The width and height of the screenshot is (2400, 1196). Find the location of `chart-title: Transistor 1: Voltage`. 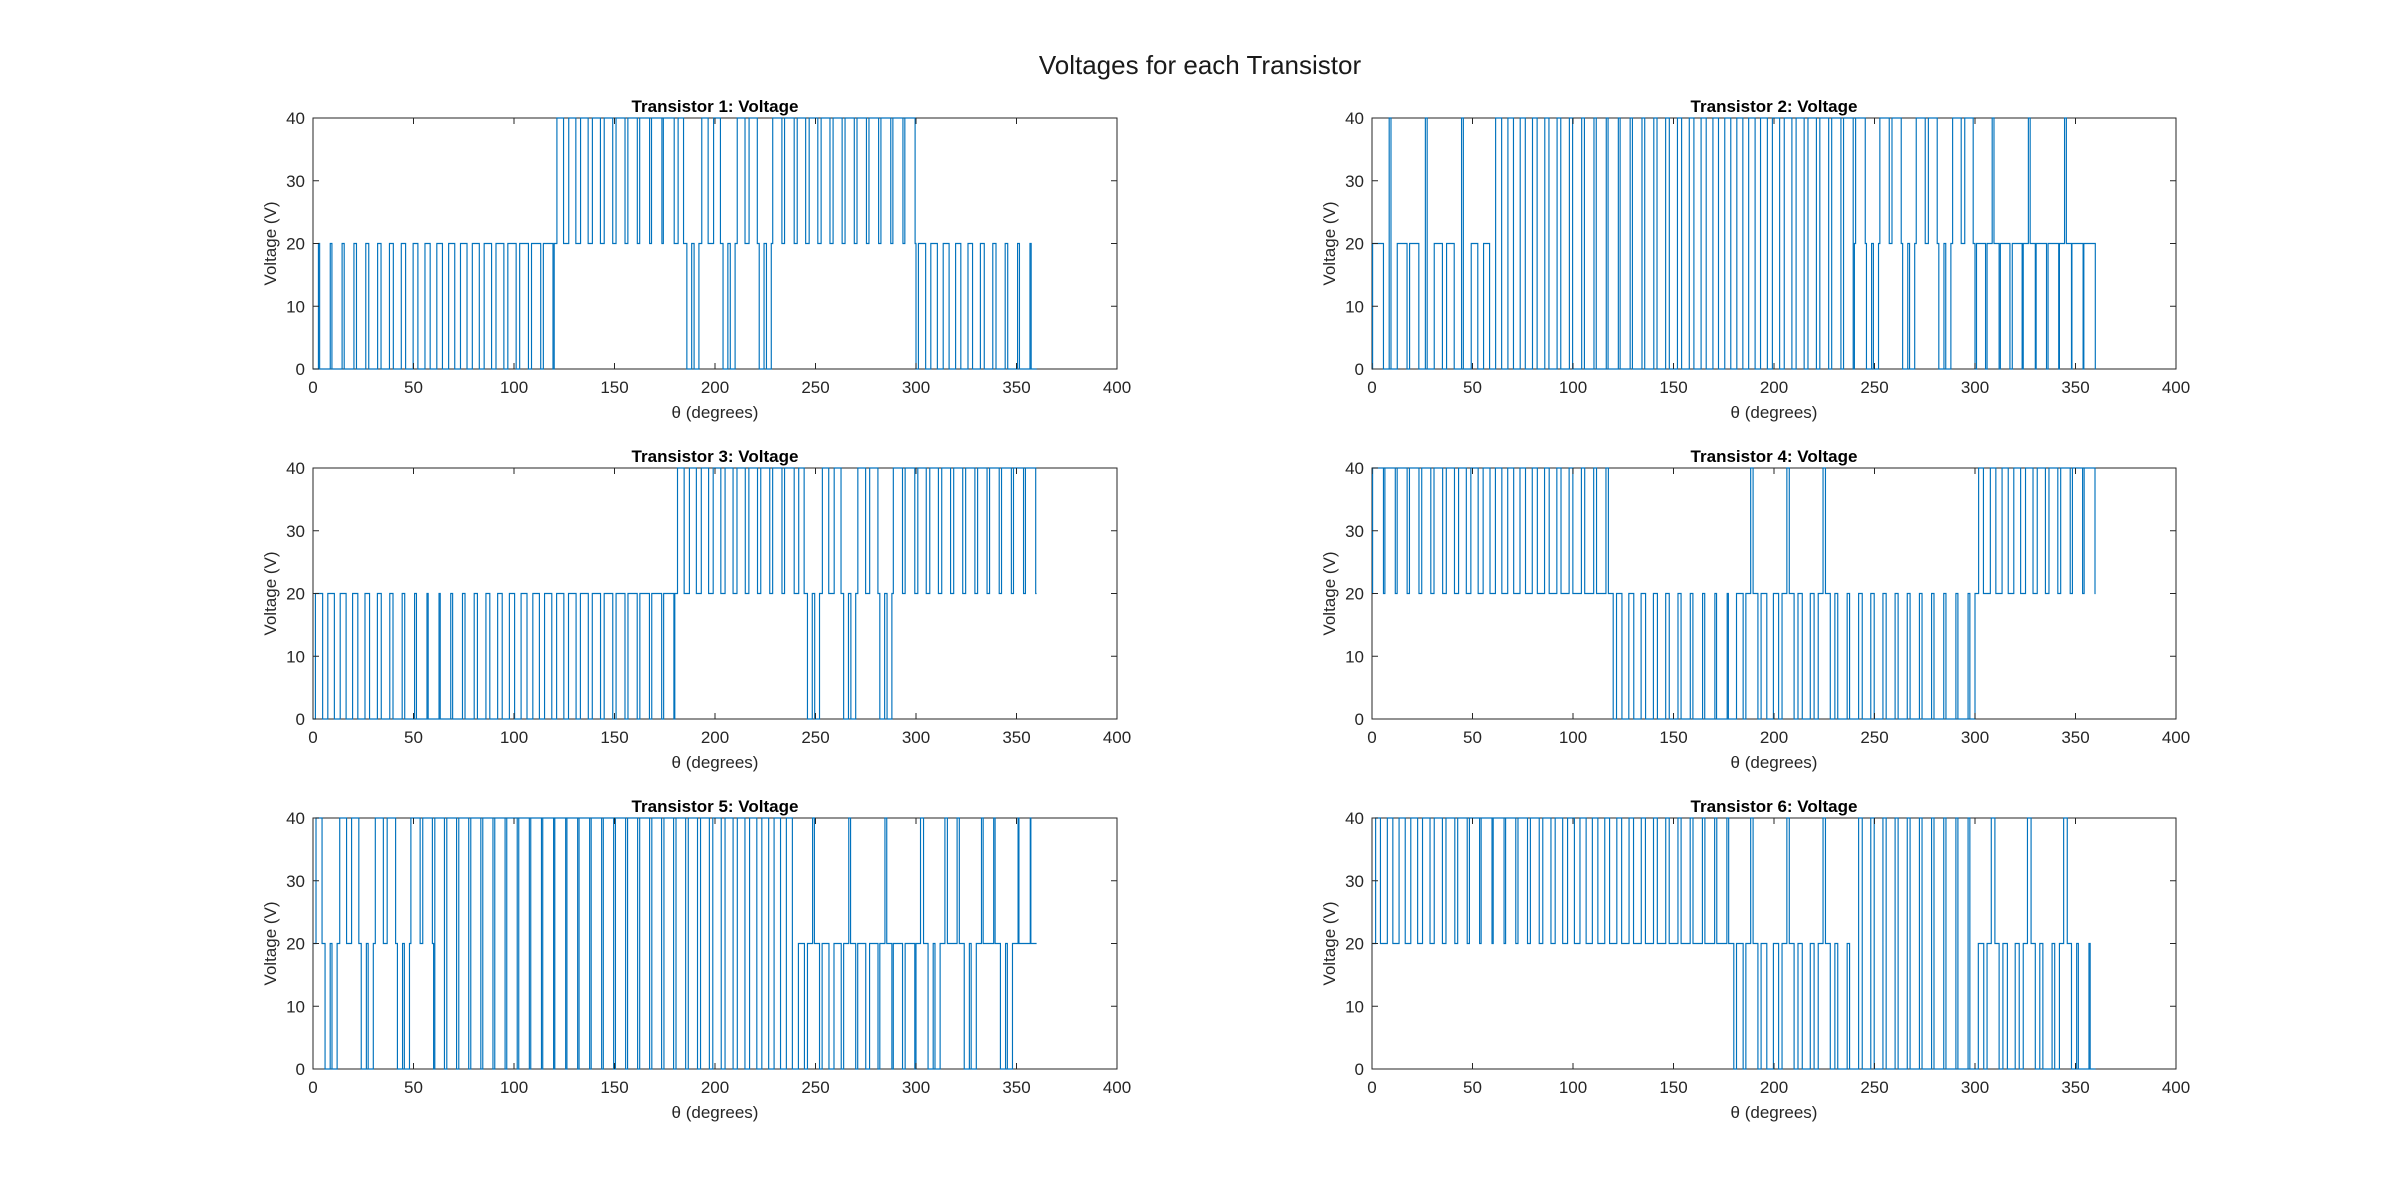

chart-title: Transistor 1: Voltage is located at coordinates (715, 106).